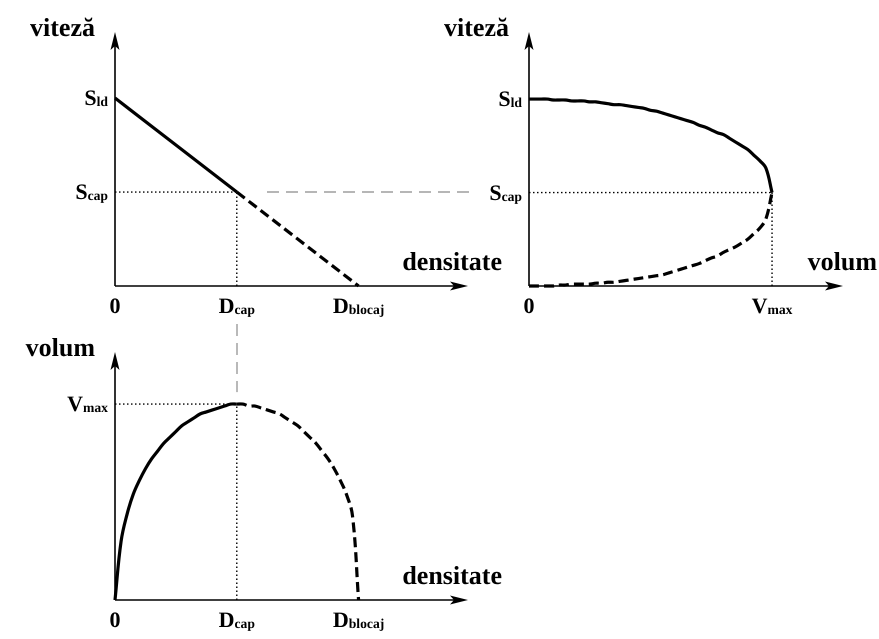 This screenshot has width=879, height=639. What do you see at coordinates (772, 305) in the screenshot?
I see `x-tick-label: V$_{max}$` at bounding box center [772, 305].